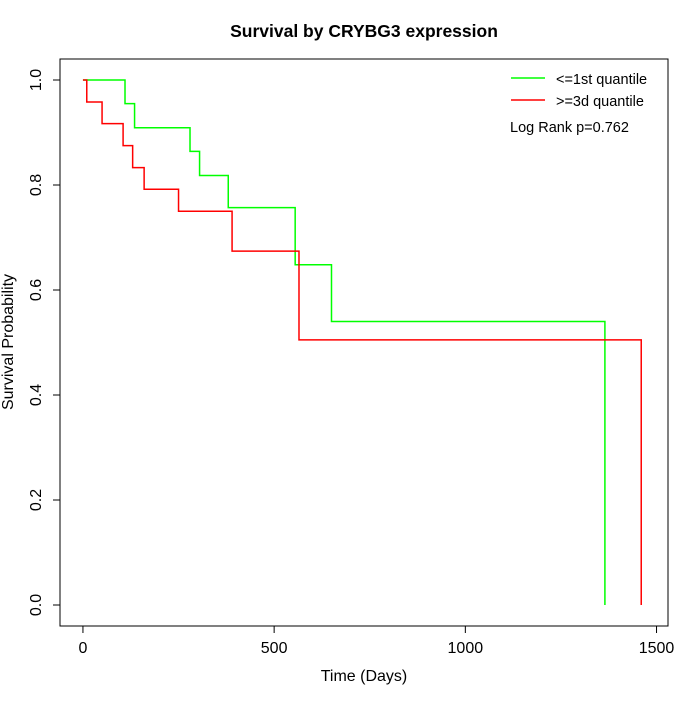 The width and height of the screenshot is (700, 705). I want to click on y-tick-label: 0.4, so click(36, 395).